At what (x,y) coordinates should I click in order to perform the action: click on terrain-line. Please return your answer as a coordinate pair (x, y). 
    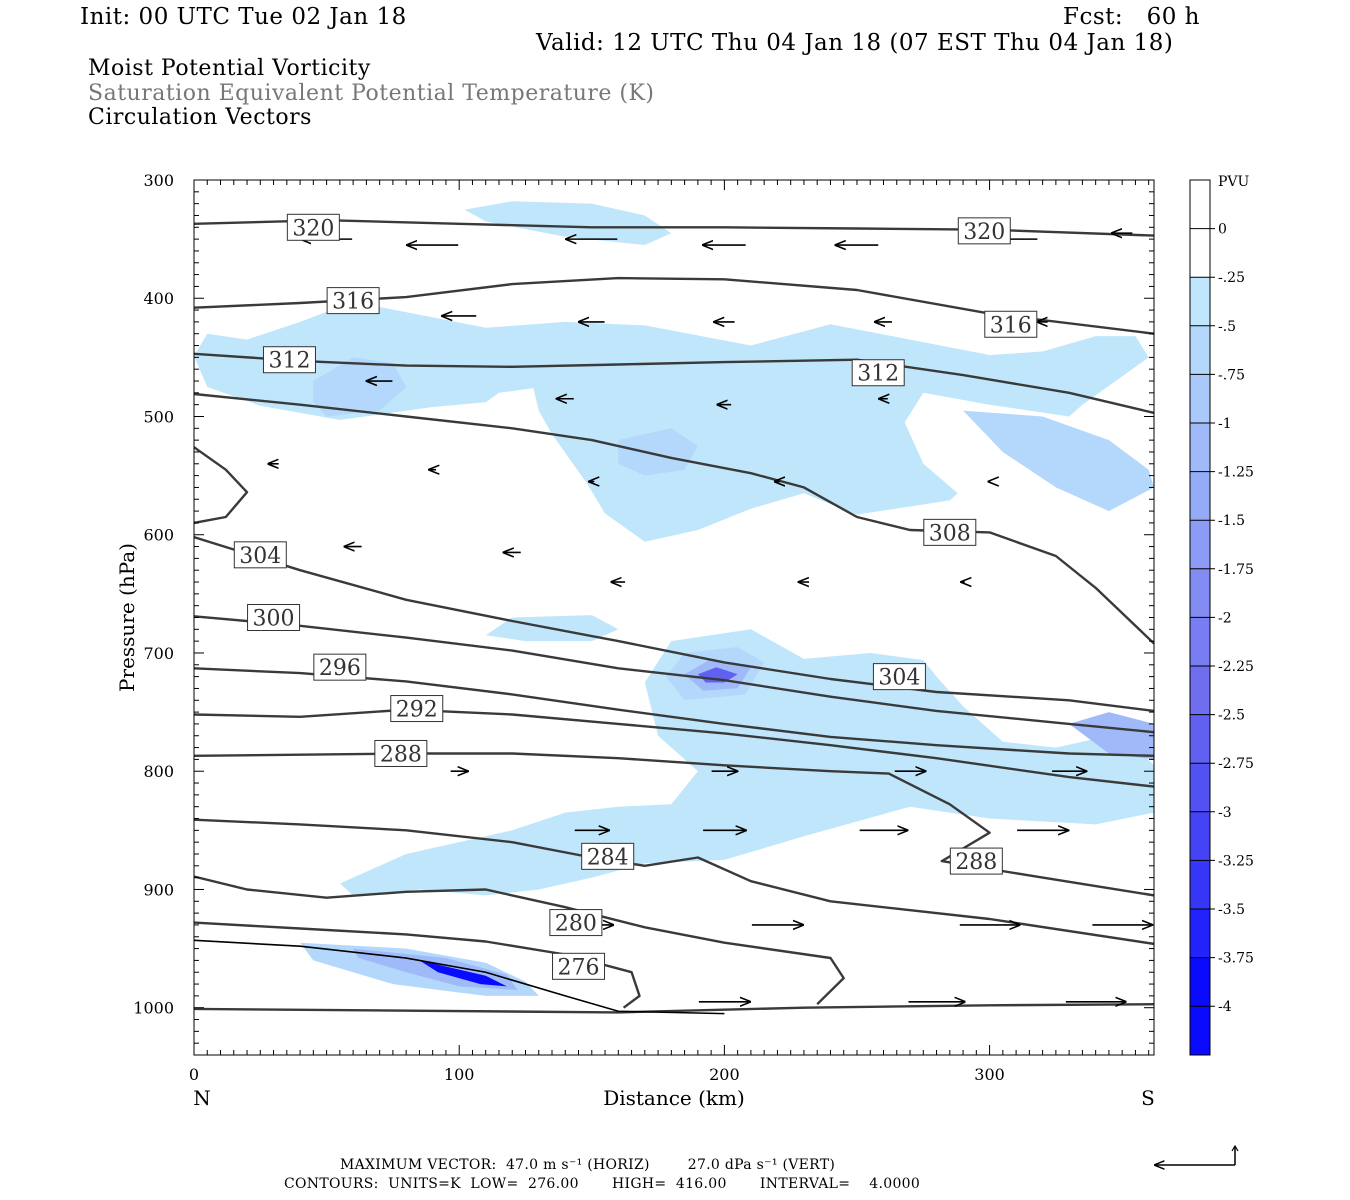
    Looking at the image, I should click on (459, 977).